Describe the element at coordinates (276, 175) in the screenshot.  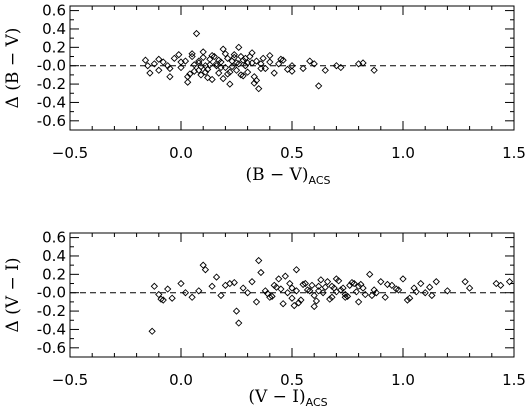
I see `top-x-axis-title-main: (B − V)` at that location.